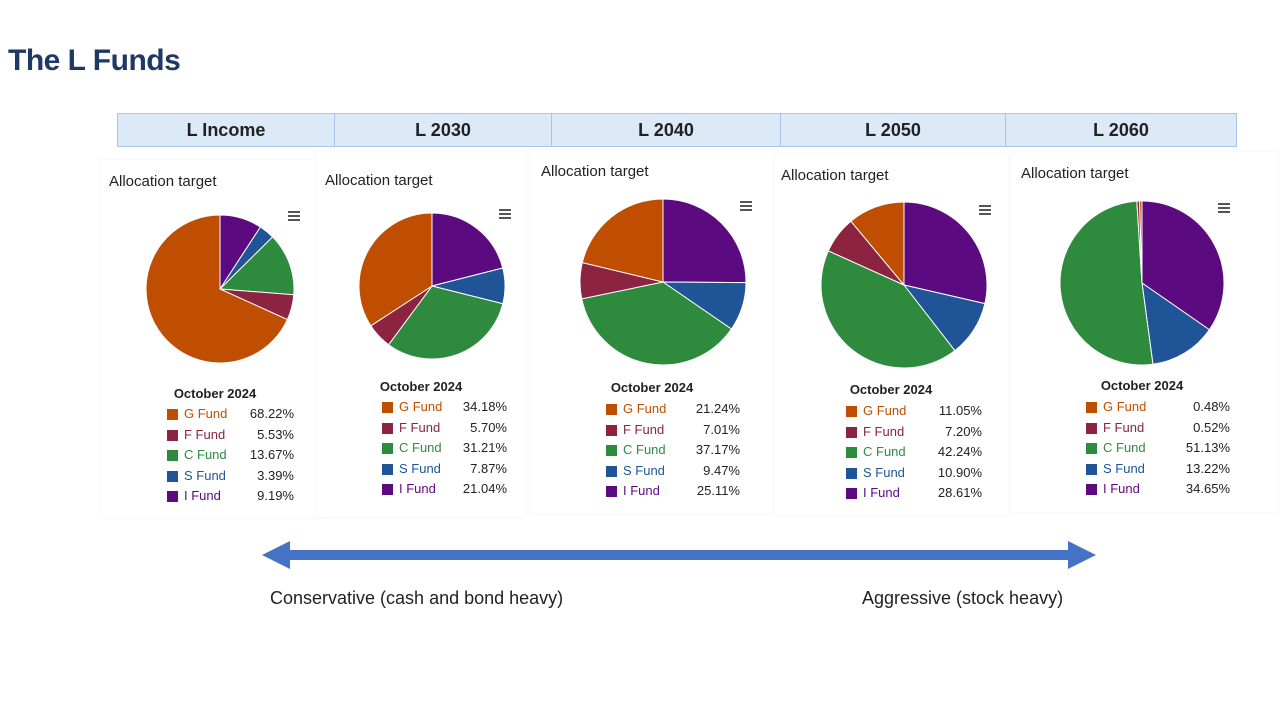 Image resolution: width=1280 pixels, height=720 pixels. What do you see at coordinates (1183, 491) in the screenshot?
I see `legend-item-i-fund: I Fund 34.65%` at bounding box center [1183, 491].